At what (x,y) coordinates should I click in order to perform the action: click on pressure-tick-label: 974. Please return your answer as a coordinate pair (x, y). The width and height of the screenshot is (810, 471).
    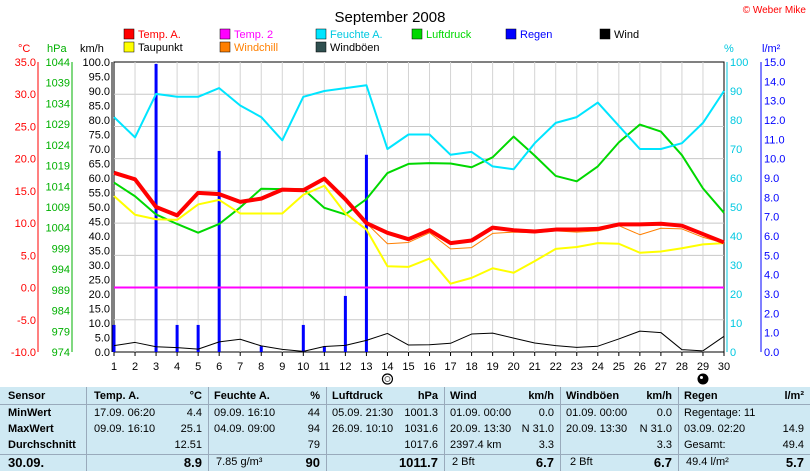
    Looking at the image, I should click on (61, 353).